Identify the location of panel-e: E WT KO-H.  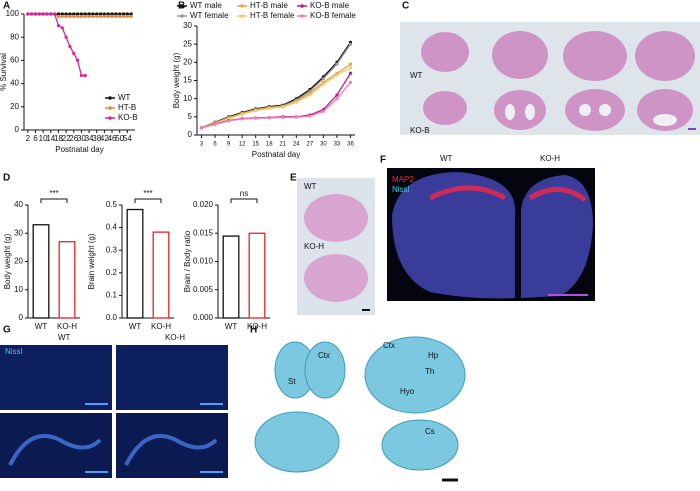
(332, 244).